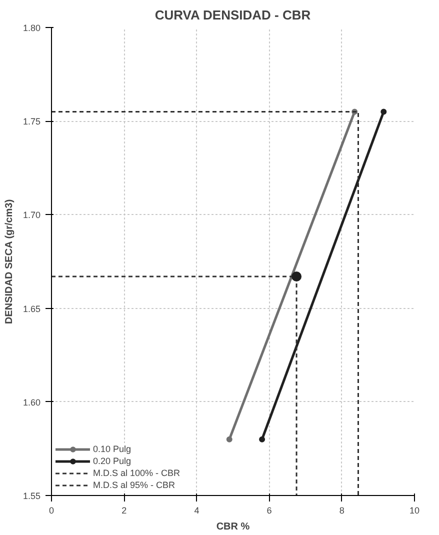 This screenshot has width=439, height=535. I want to click on x-tick-label: 2, so click(124, 511).